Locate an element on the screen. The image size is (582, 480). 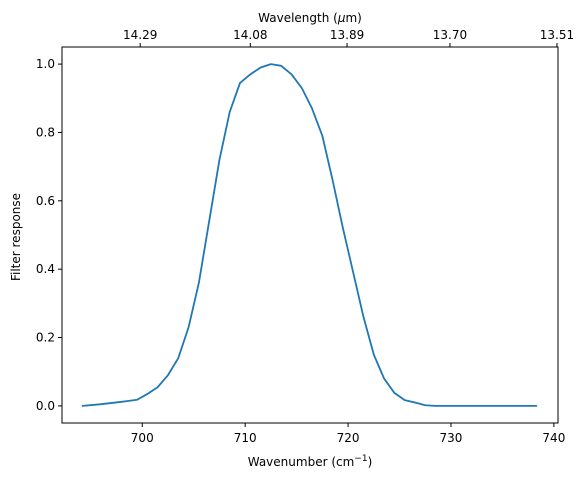
x-axis-label-main: Wavenumber (cm is located at coordinates (301, 462).